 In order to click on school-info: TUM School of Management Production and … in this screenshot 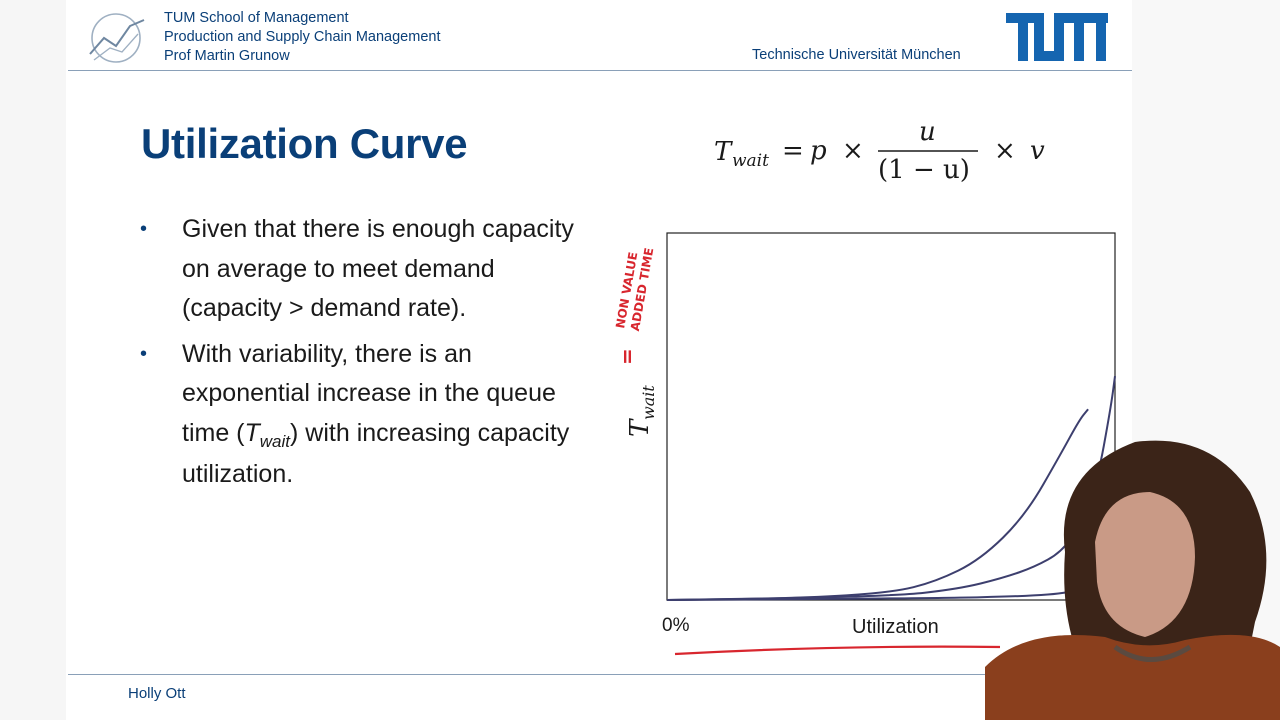, I will do `click(302, 37)`.